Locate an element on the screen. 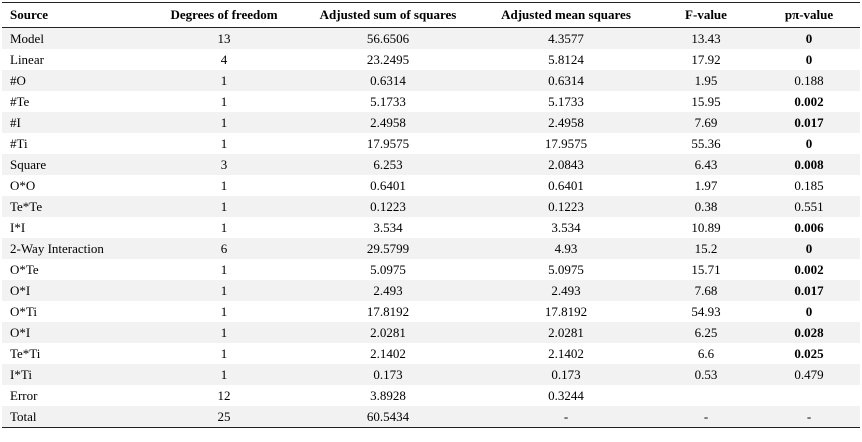  table-cell-df: 6 is located at coordinates (224, 248).